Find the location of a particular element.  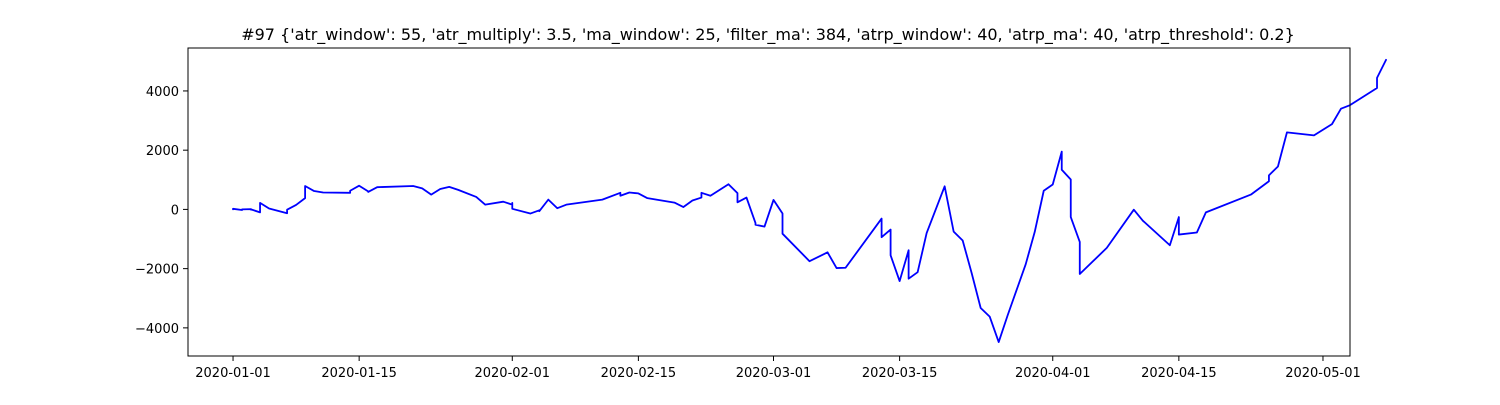

x-tick-label: 2020-02-01 is located at coordinates (512, 373).